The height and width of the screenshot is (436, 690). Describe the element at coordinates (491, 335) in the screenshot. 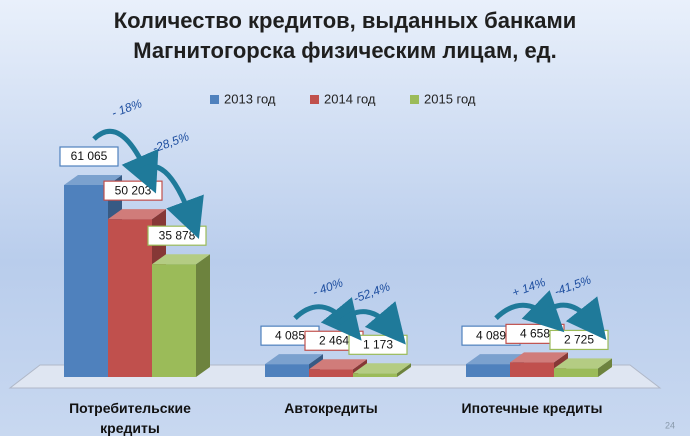

I see `value-label: 4 089` at that location.